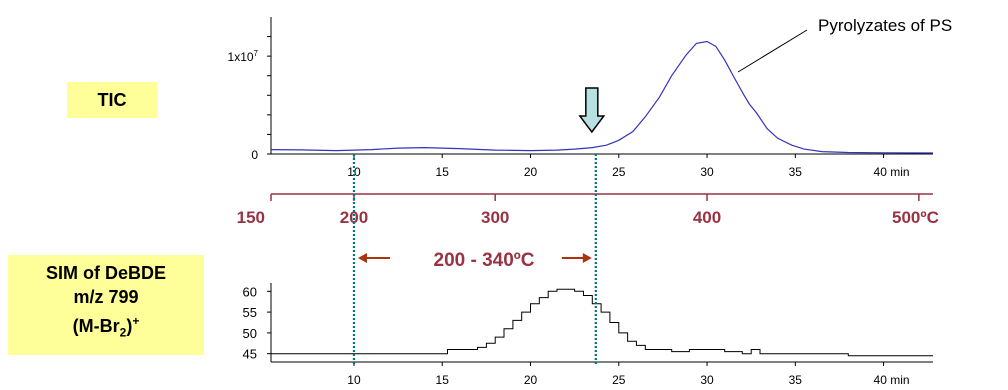 Image resolution: width=1008 pixels, height=390 pixels. I want to click on tic-x-tick-label: 20, so click(531, 172).